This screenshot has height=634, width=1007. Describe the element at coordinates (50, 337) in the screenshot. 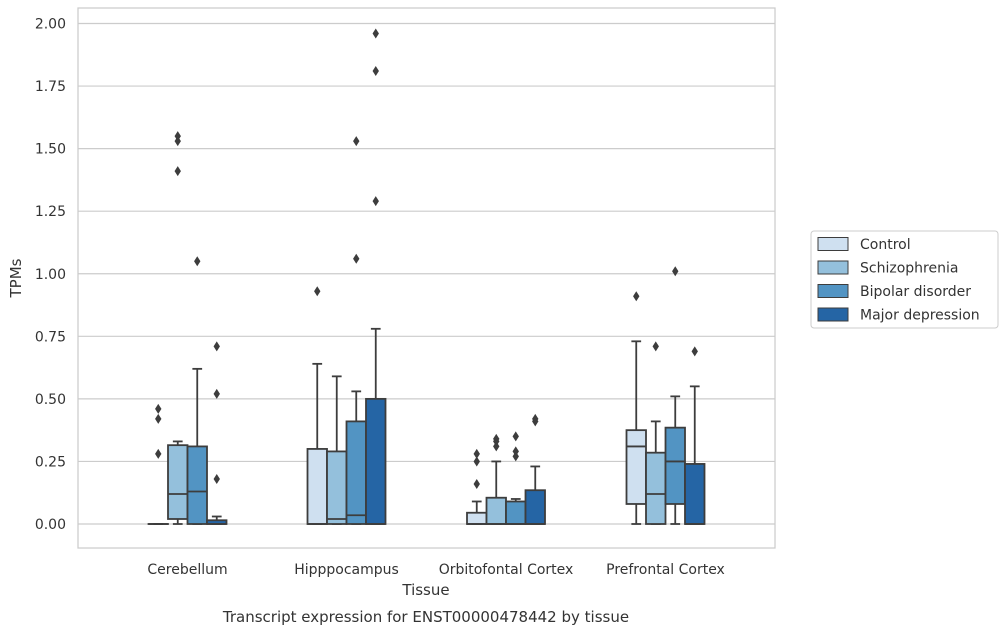

I see `y-tick-label: 0.75` at that location.